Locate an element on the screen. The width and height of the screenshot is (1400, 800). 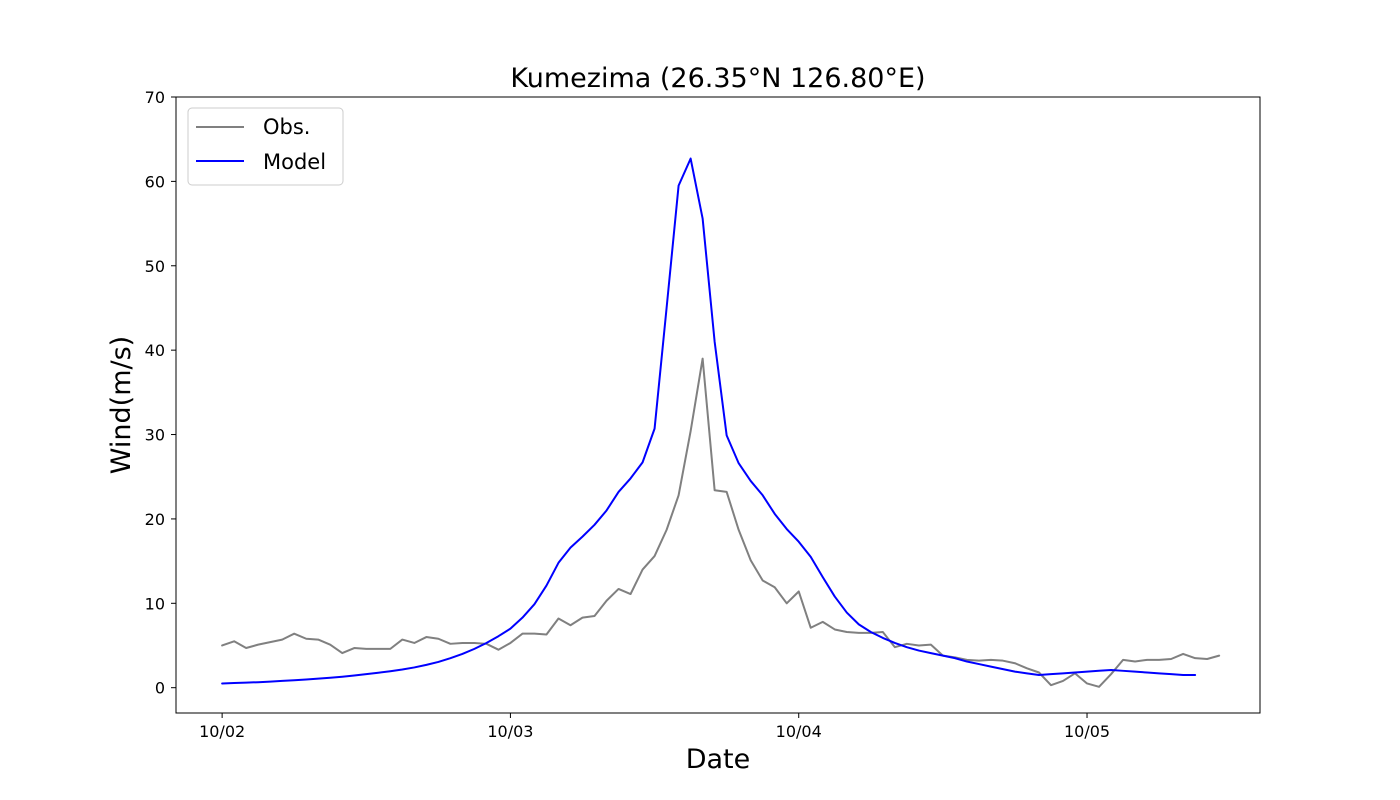
chart-title: Kumezima (26.35°N 126.80°E) is located at coordinates (717, 78).